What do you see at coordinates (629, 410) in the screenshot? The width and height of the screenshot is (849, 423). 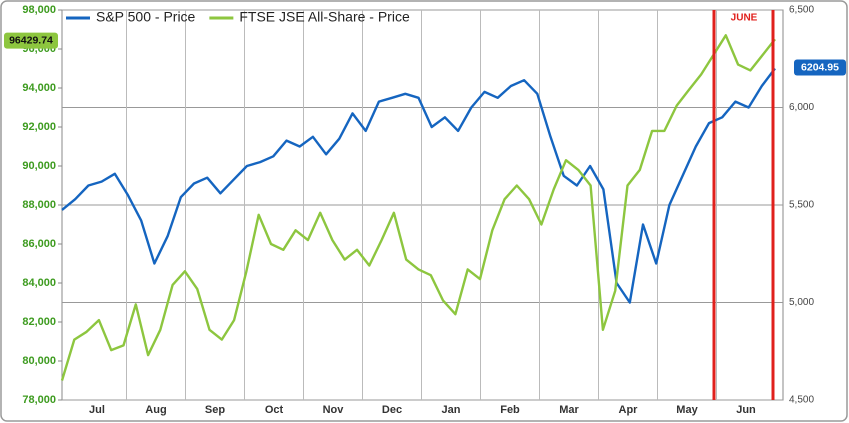 I see `x-tick-label: Apr` at bounding box center [629, 410].